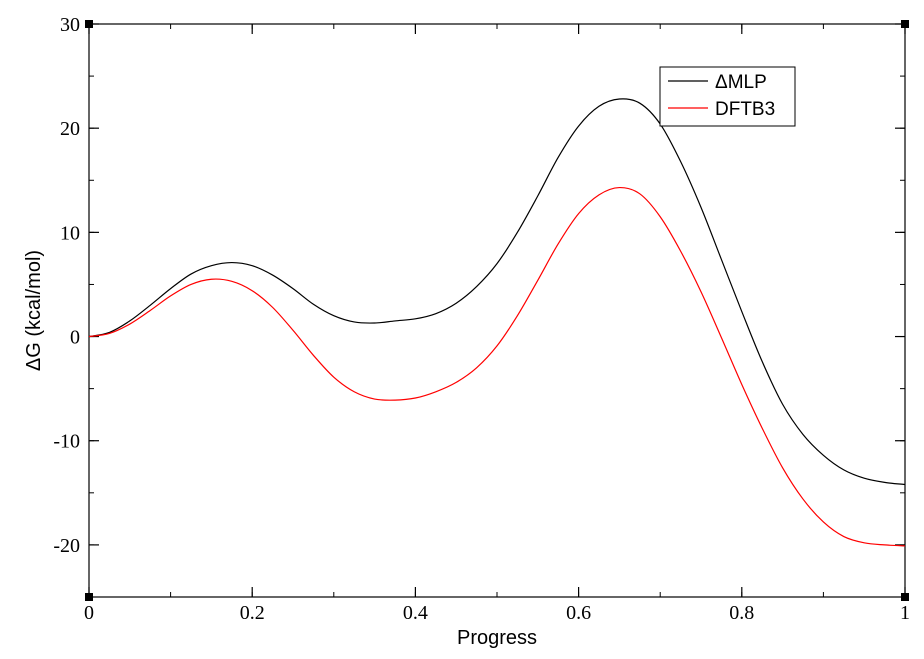 The width and height of the screenshot is (924, 659). Describe the element at coordinates (34, 310) in the screenshot. I see `y-axis-label: ΔG (kcal/mol)` at that location.